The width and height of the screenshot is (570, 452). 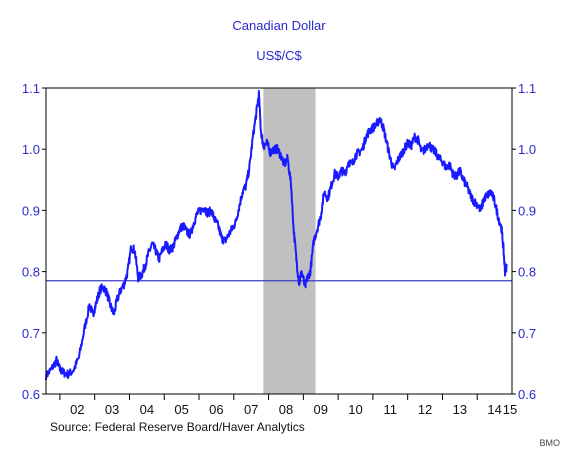 What do you see at coordinates (251, 409) in the screenshot?
I see `x-tick-label: 07` at bounding box center [251, 409].